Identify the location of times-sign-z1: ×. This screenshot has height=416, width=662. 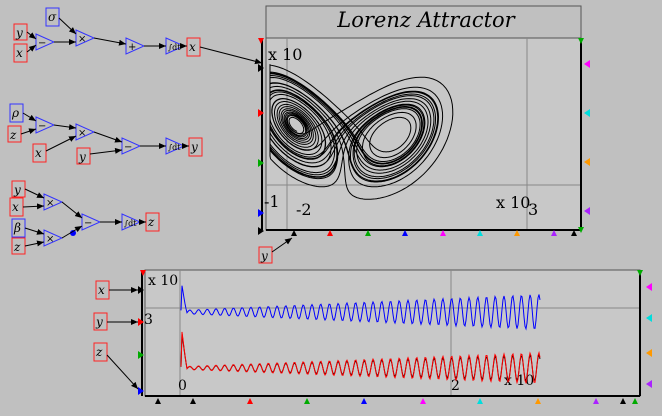
(50, 203).